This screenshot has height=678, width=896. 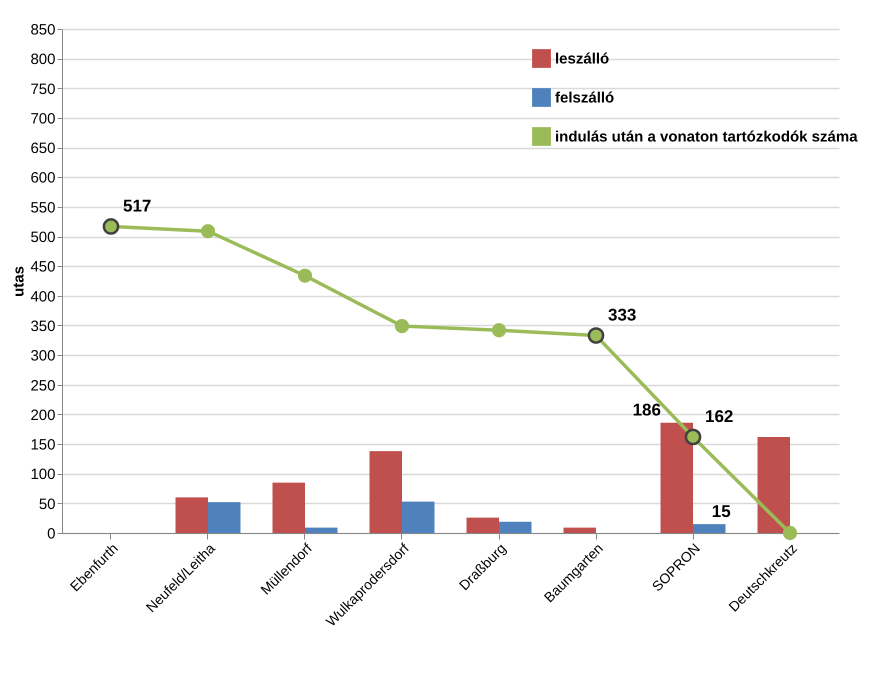 I want to click on data-label: 15, so click(x=721, y=512).